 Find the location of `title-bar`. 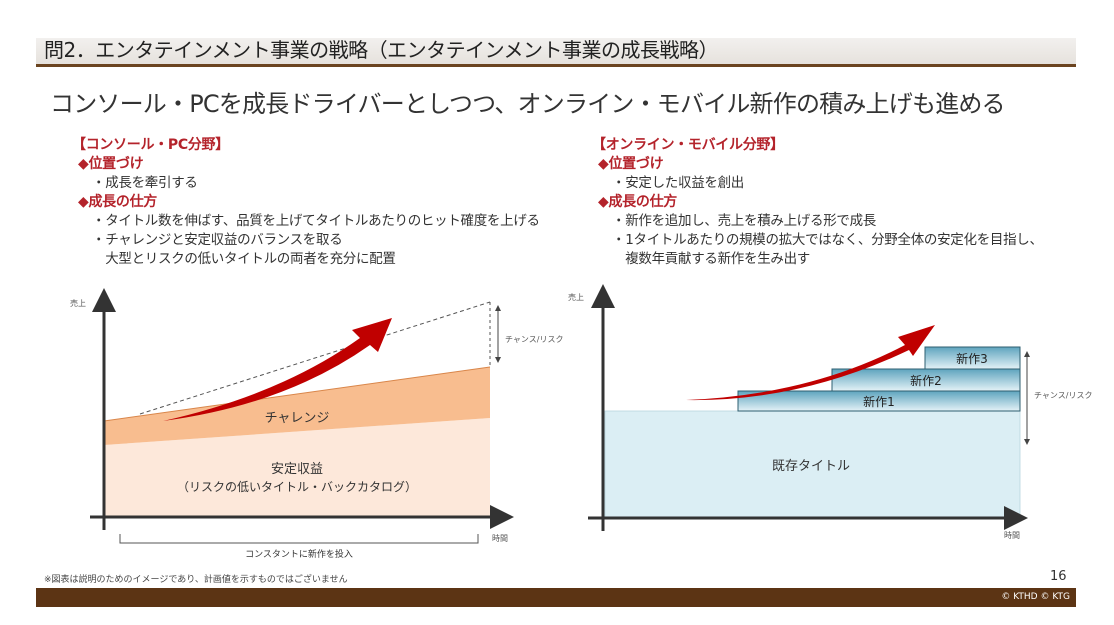

title-bar is located at coordinates (556, 51).